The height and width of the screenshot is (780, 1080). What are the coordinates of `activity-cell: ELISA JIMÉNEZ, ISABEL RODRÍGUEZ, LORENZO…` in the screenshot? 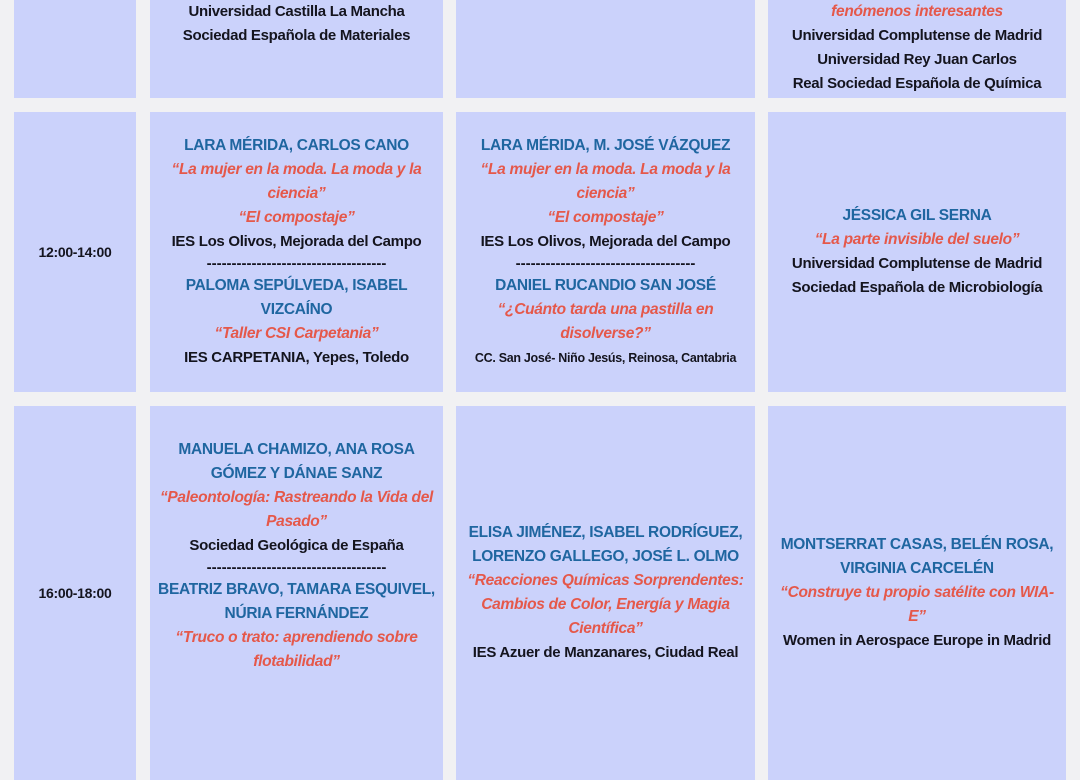 It's located at (605, 593).